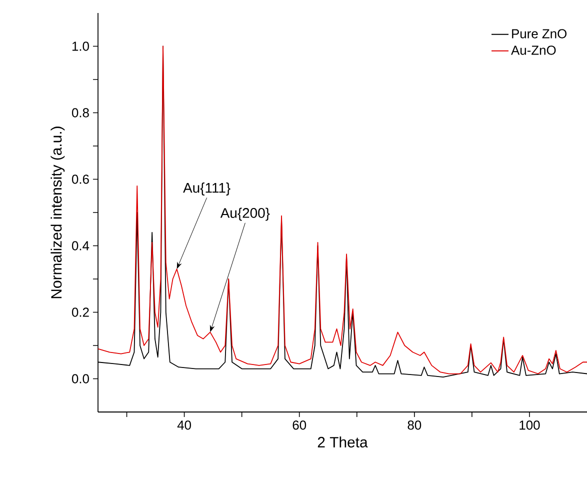 This screenshot has height=477, width=587. Describe the element at coordinates (57, 212) in the screenshot. I see `y-axis-title: Normalized intensity (a.u.)` at that location.